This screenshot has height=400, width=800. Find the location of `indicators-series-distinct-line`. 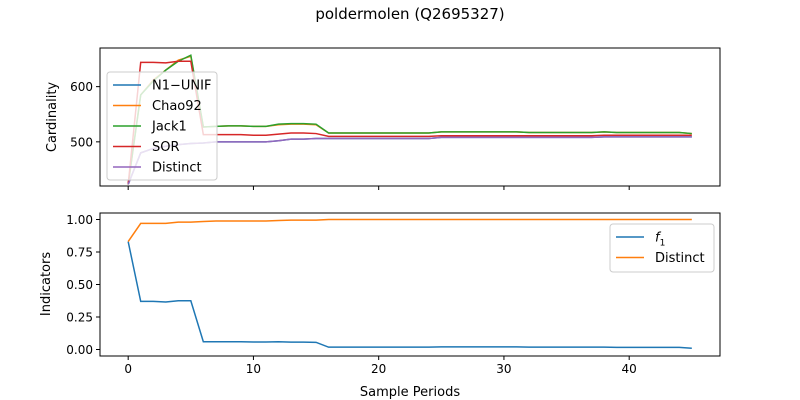

indicators-series-distinct-line is located at coordinates (409, 230).